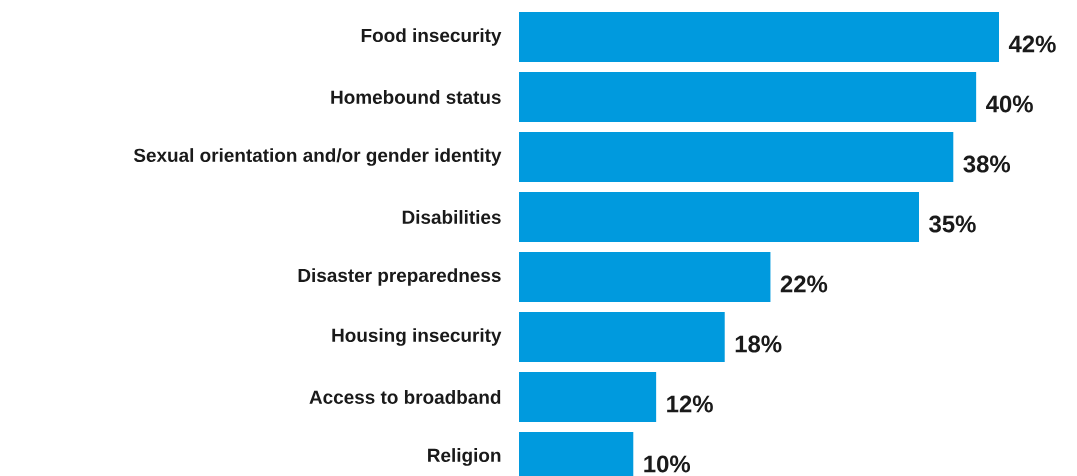 The image size is (1077, 476). Describe the element at coordinates (405, 397) in the screenshot. I see `y-tick-label: Access to broadband` at that location.